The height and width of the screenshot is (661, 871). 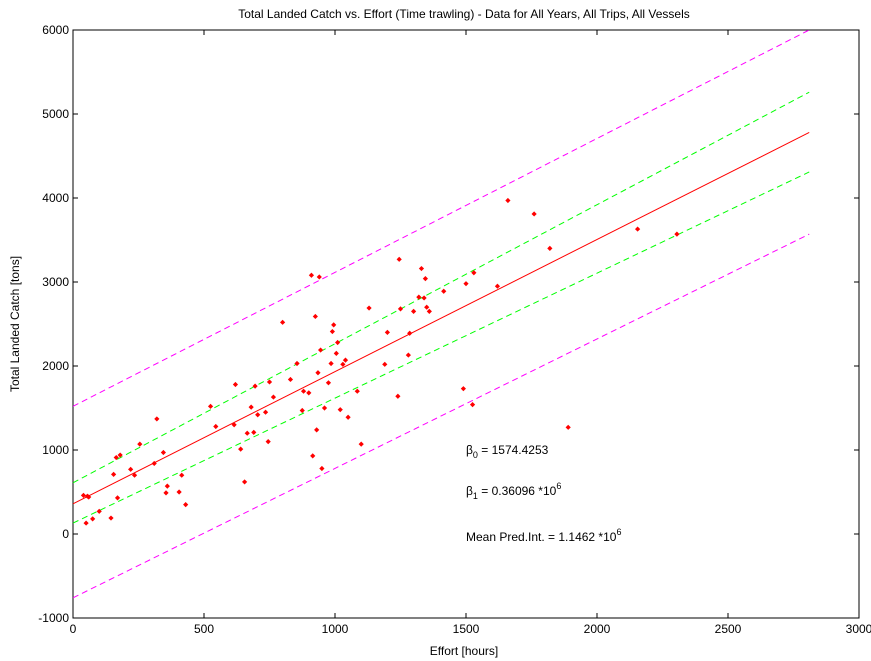 I want to click on y-tick-label-2: 1000, so click(x=55, y=450).